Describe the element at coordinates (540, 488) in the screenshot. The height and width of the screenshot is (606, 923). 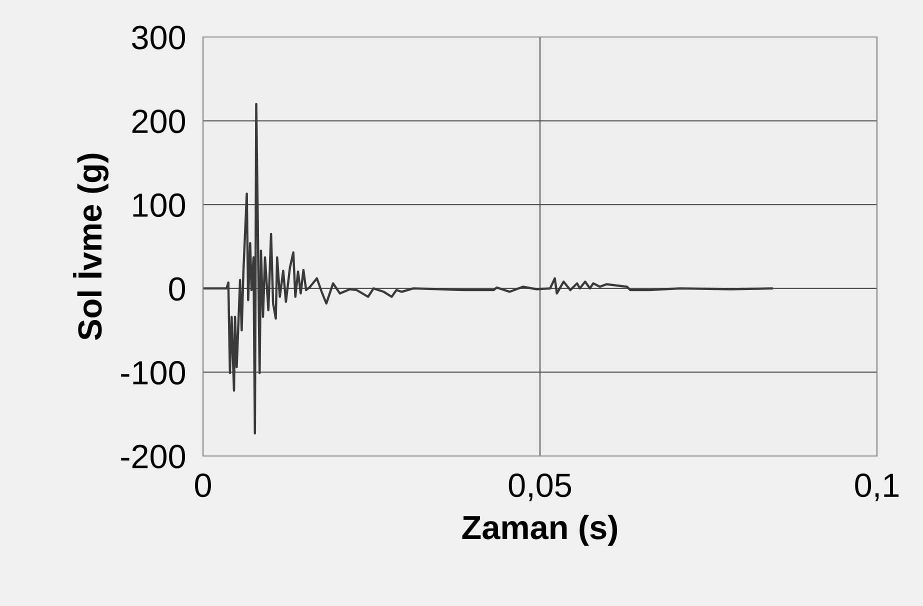
I see `x-tick-label: 0,05` at that location.